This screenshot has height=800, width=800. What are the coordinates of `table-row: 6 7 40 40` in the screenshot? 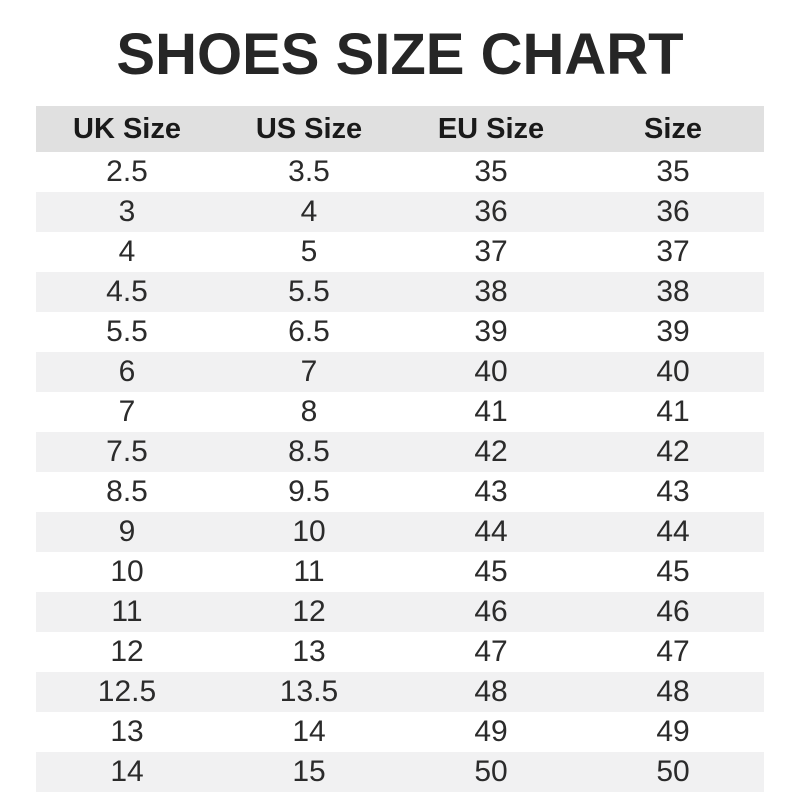 It's located at (400, 372).